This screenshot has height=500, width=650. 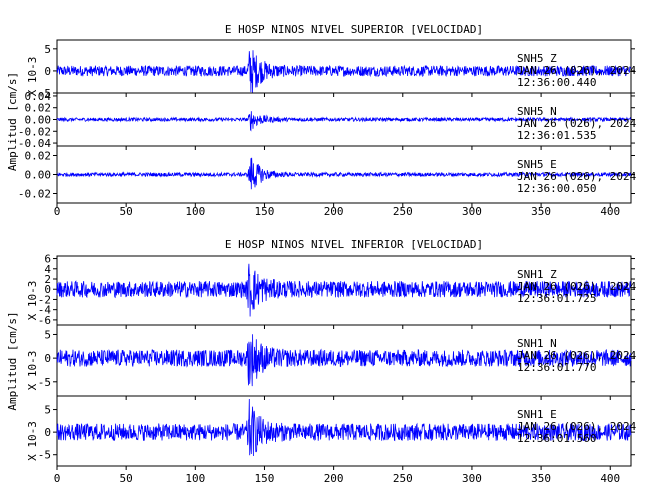 What do you see at coordinates (47, 259) in the screenshot?
I see `y-tick-label-1-0-6: 6` at bounding box center [47, 259].